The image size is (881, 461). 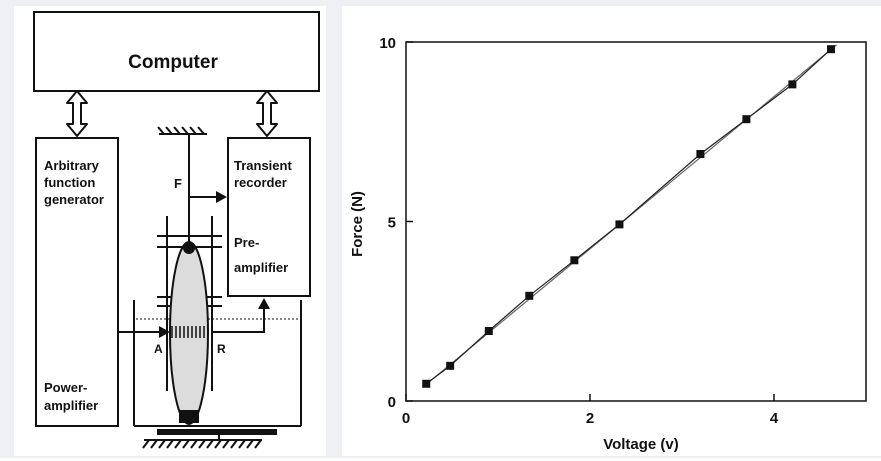 I want to click on point-r-label: R, so click(x=221, y=349).